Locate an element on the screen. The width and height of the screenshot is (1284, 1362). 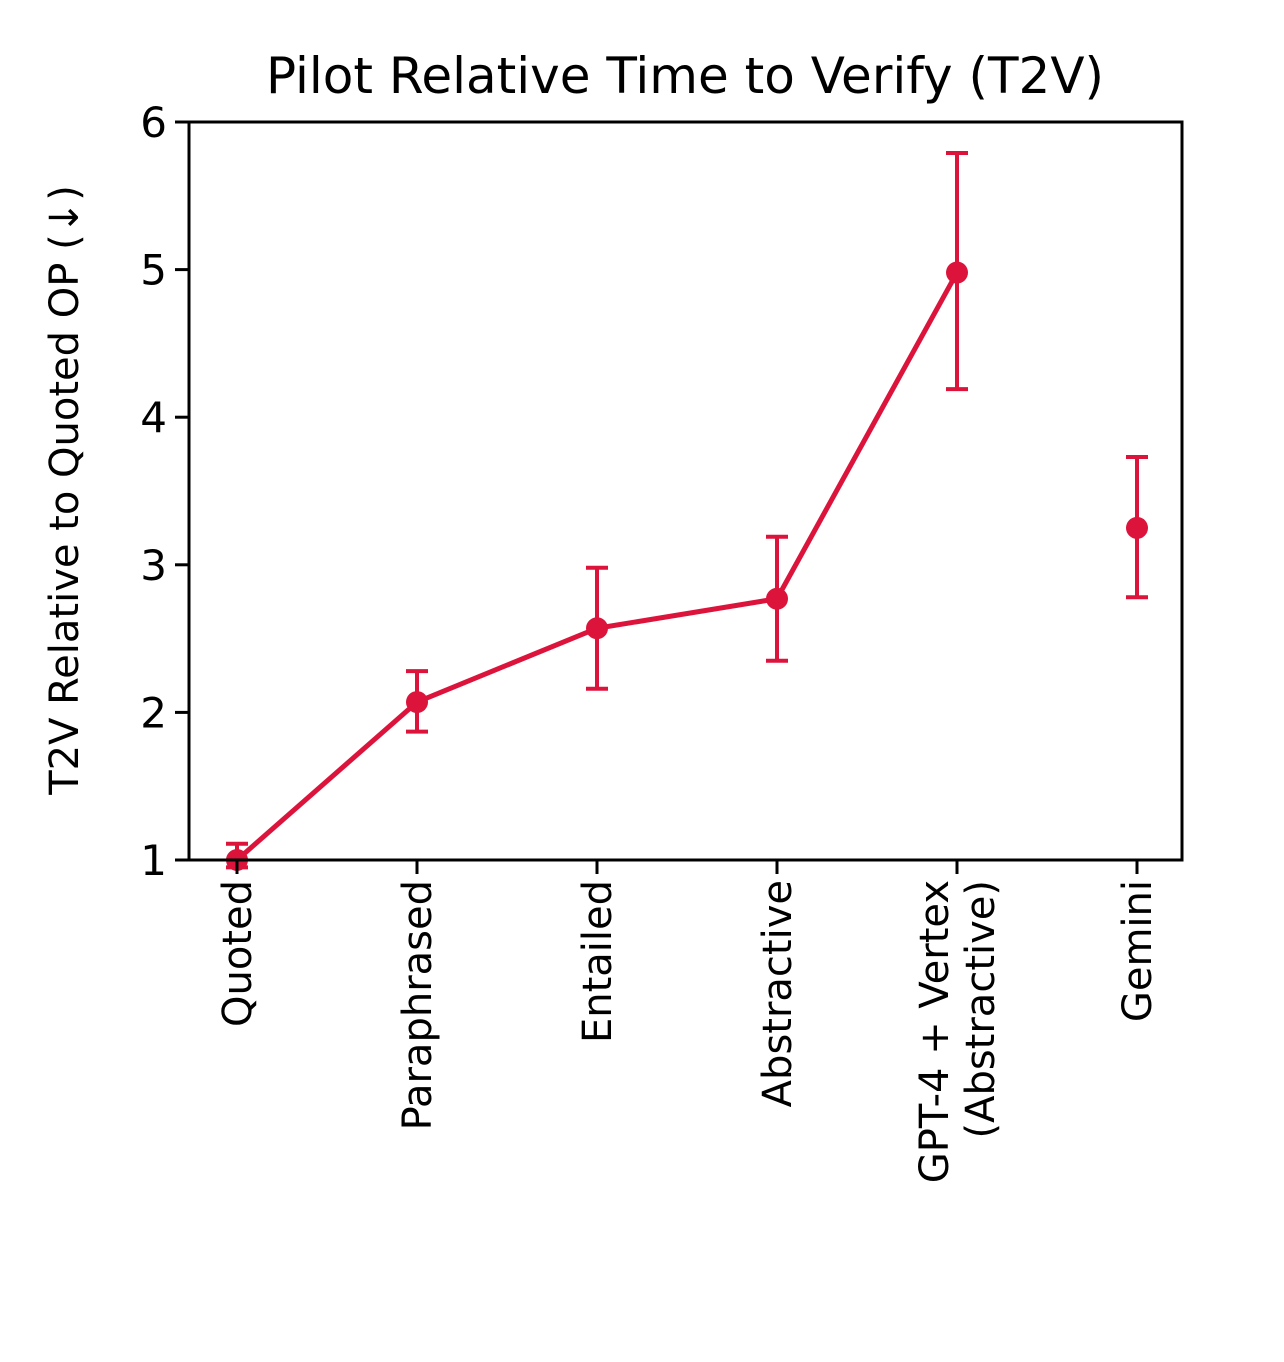
x-tick-label: Quoted is located at coordinates (238, 953).